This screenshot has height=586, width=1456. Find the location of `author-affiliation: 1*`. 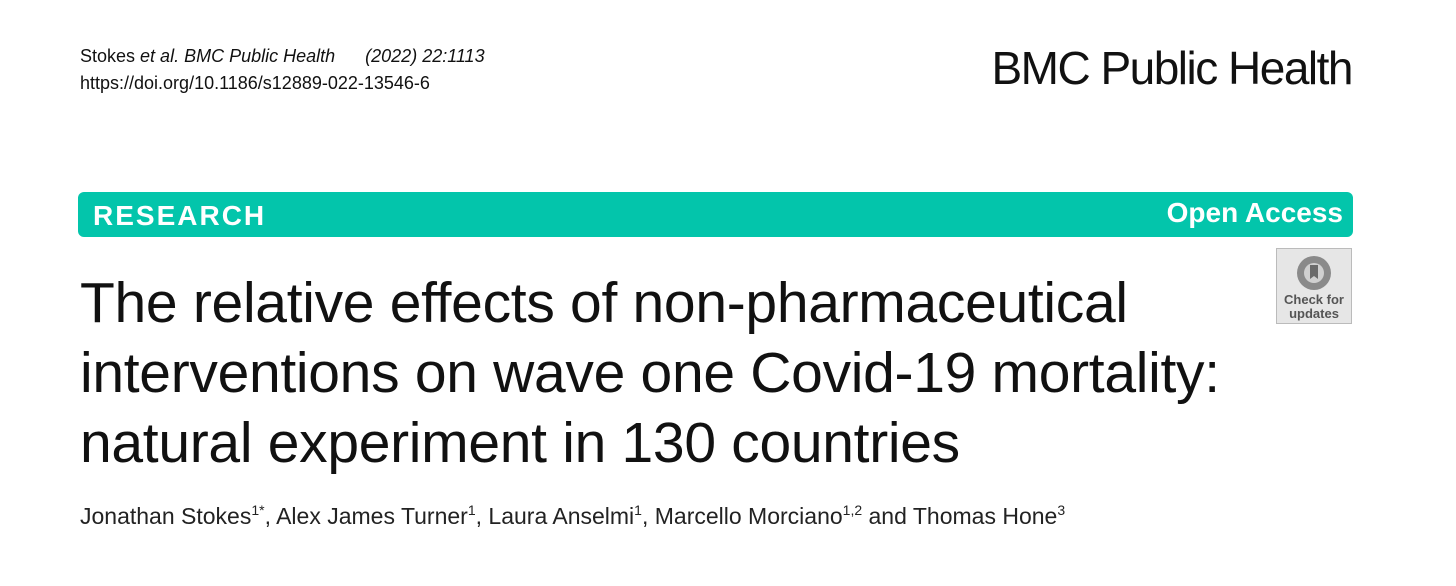

author-affiliation: 1* is located at coordinates (258, 510).